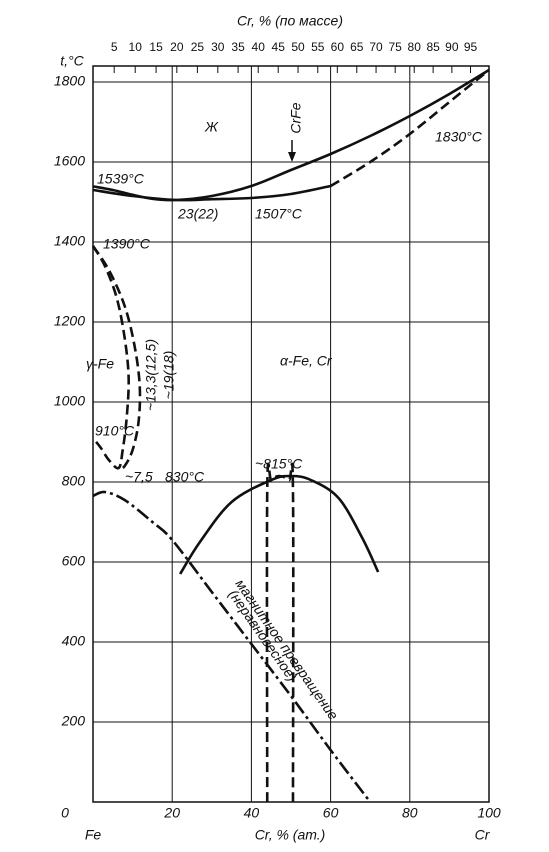 The height and width of the screenshot is (852, 549). Describe the element at coordinates (298, 47) in the screenshot. I see `x2-tick-label: 50` at that location.